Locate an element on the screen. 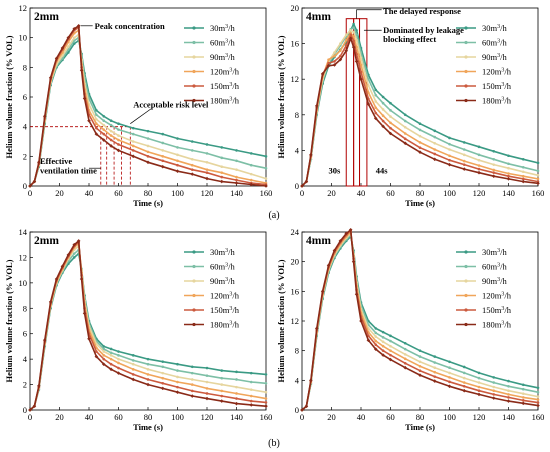 This screenshot has width=550, height=452. annotation: Dominated by leakage is located at coordinates (423, 30).